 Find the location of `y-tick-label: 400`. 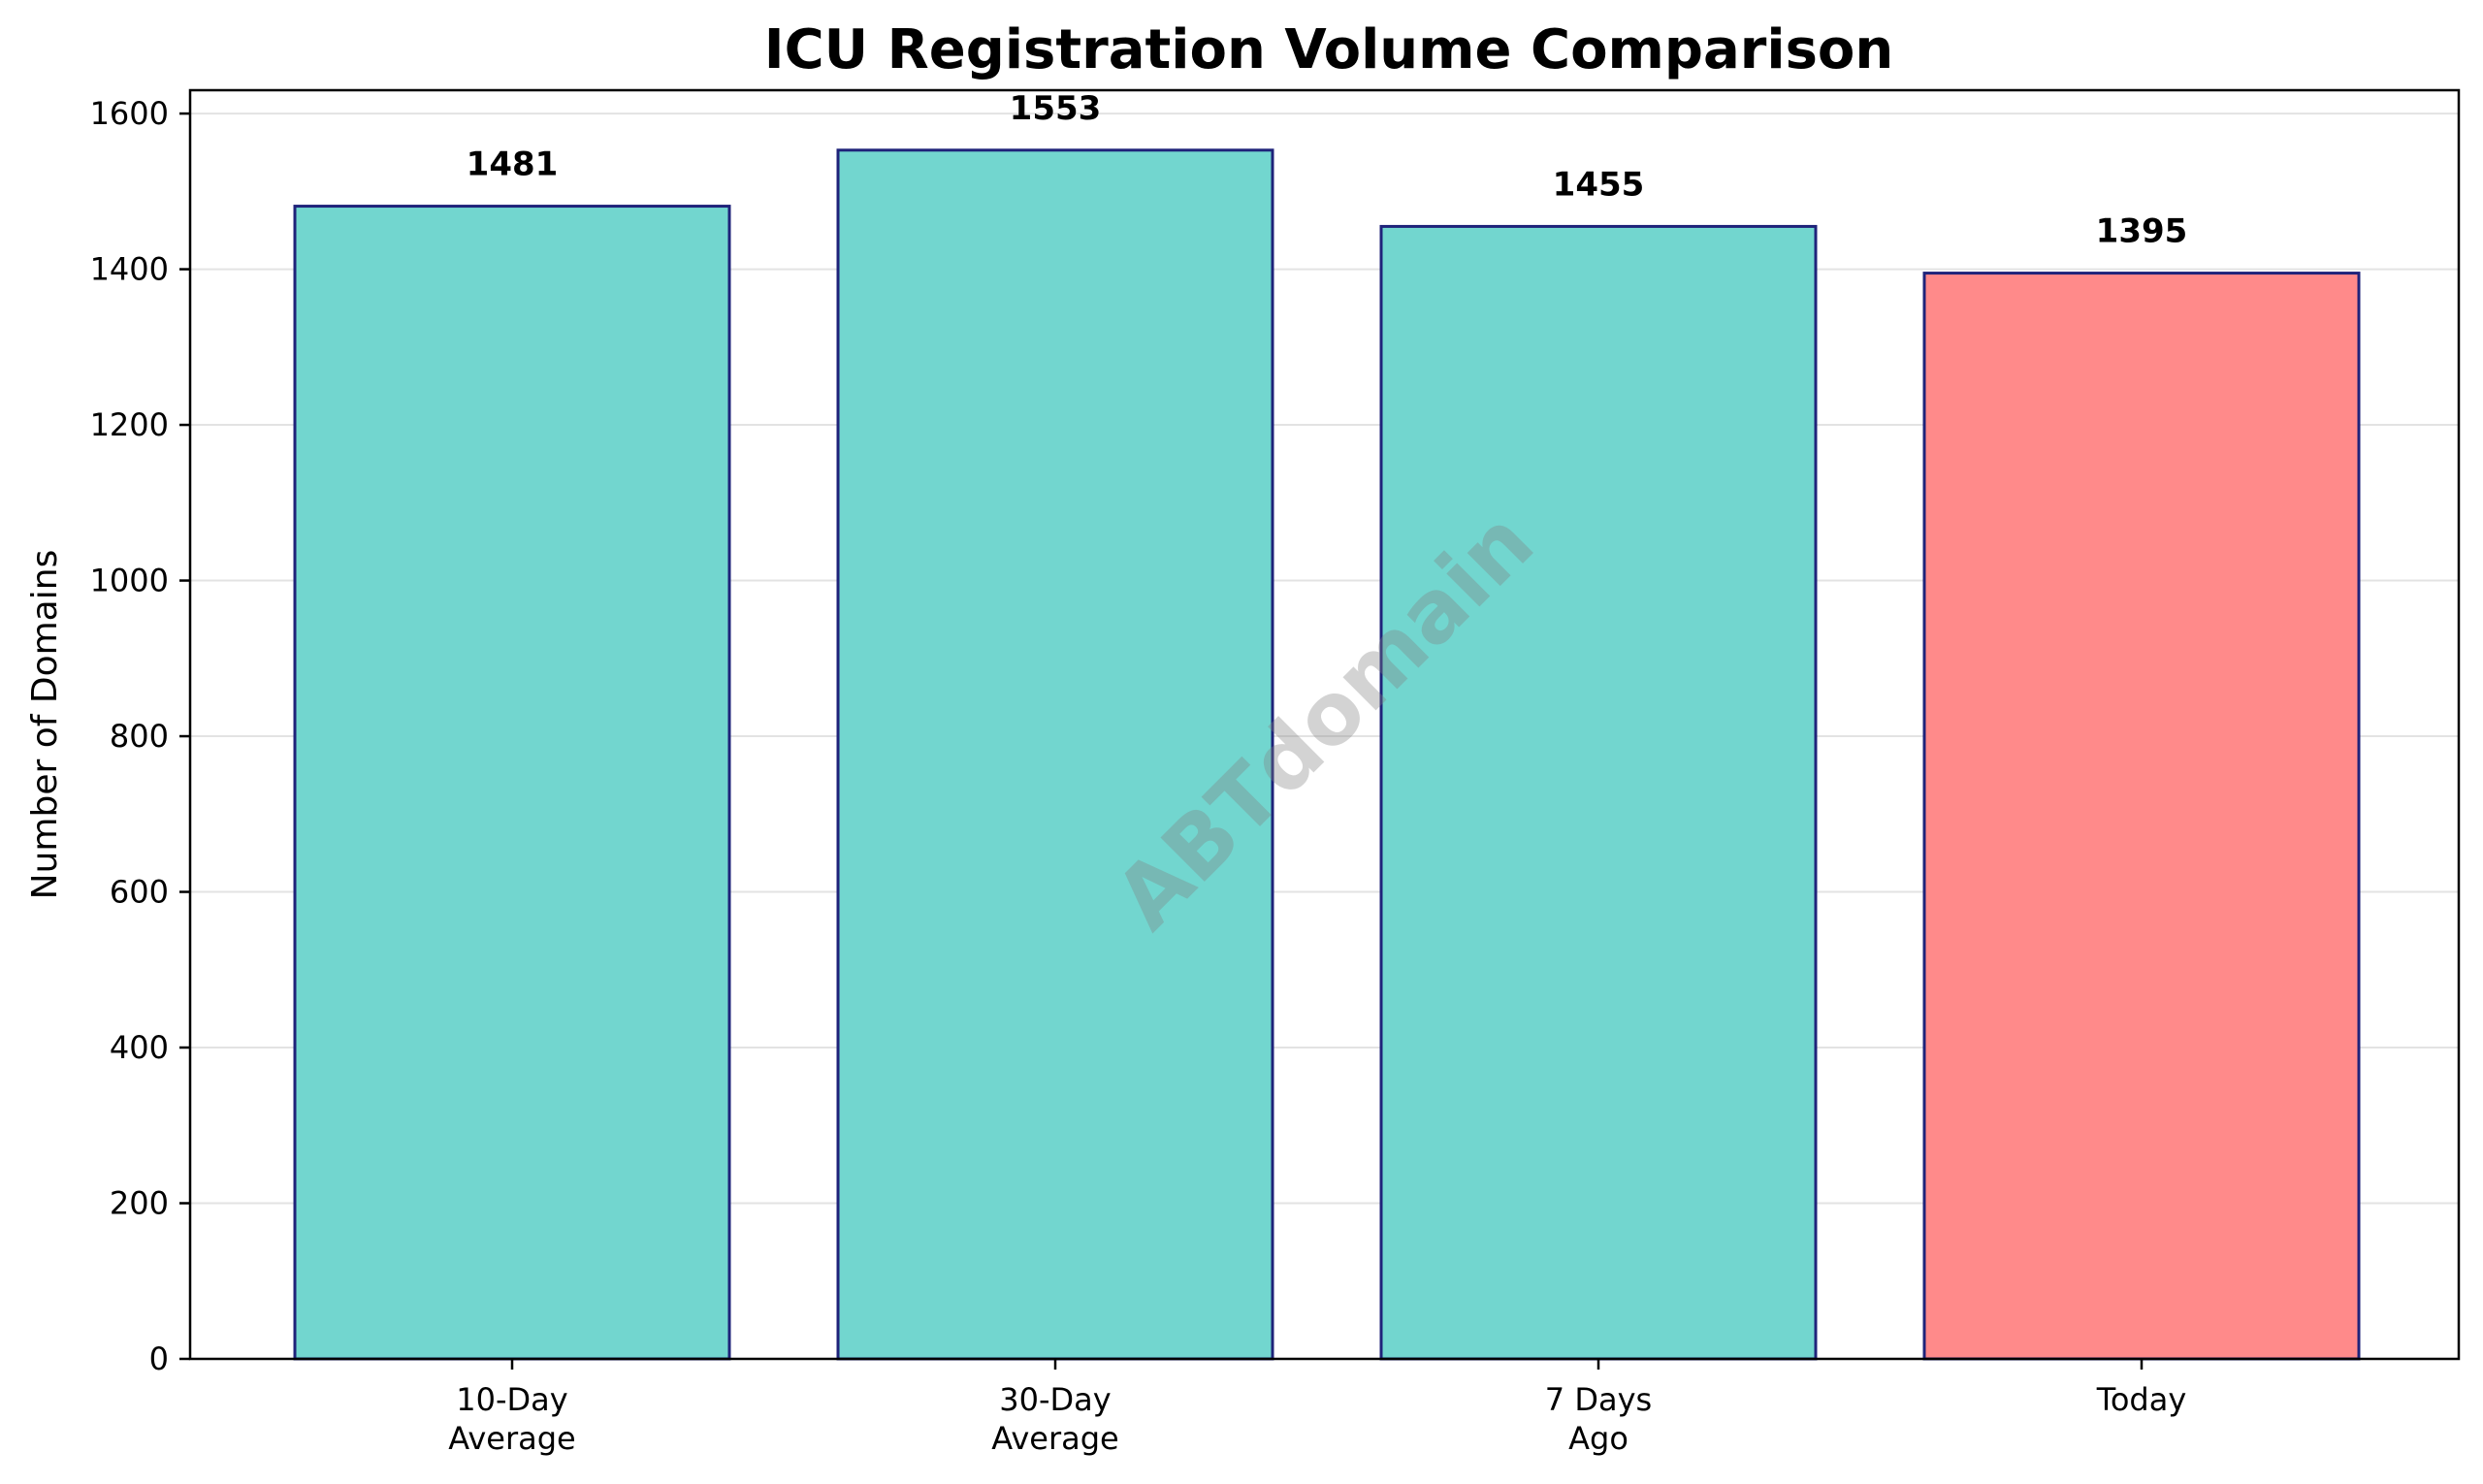

y-tick-label: 400 is located at coordinates (140, 1047).